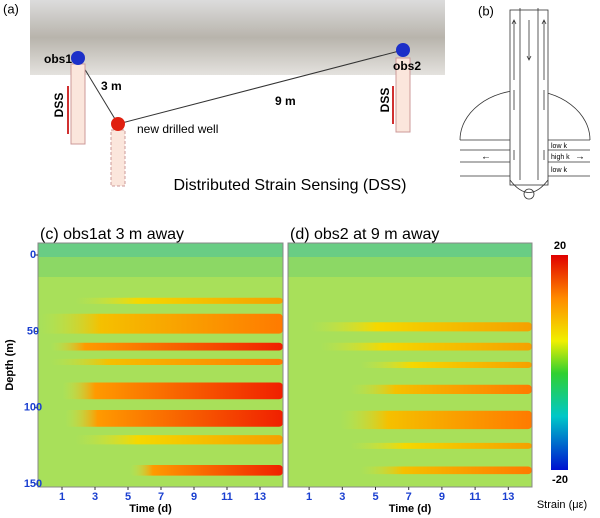 The width and height of the screenshot is (600, 518). What do you see at coordinates (403, 50) in the screenshot?
I see `obs2-marker` at bounding box center [403, 50].